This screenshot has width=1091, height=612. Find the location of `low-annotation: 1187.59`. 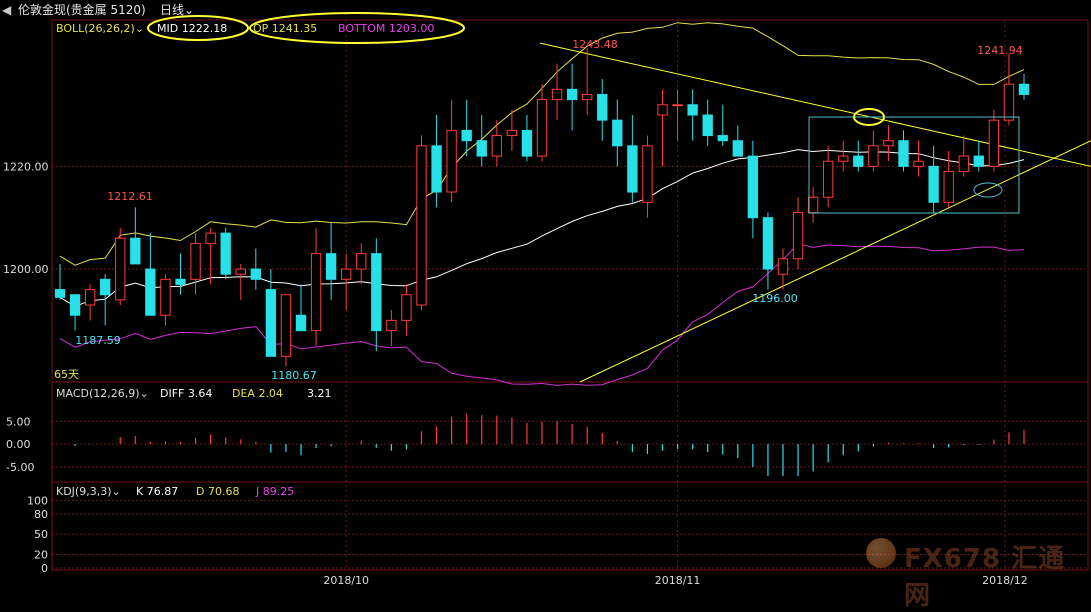

low-annotation: 1187.59 is located at coordinates (98, 340).